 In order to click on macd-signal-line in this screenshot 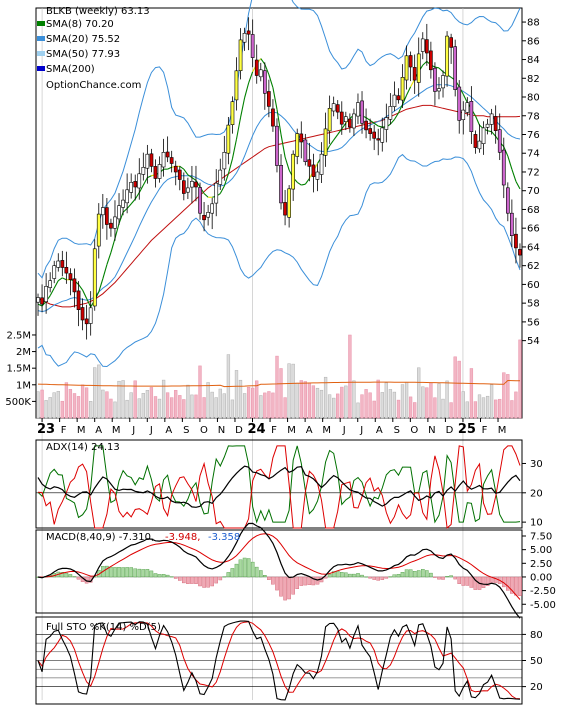, I will do `click(279, 566)`.